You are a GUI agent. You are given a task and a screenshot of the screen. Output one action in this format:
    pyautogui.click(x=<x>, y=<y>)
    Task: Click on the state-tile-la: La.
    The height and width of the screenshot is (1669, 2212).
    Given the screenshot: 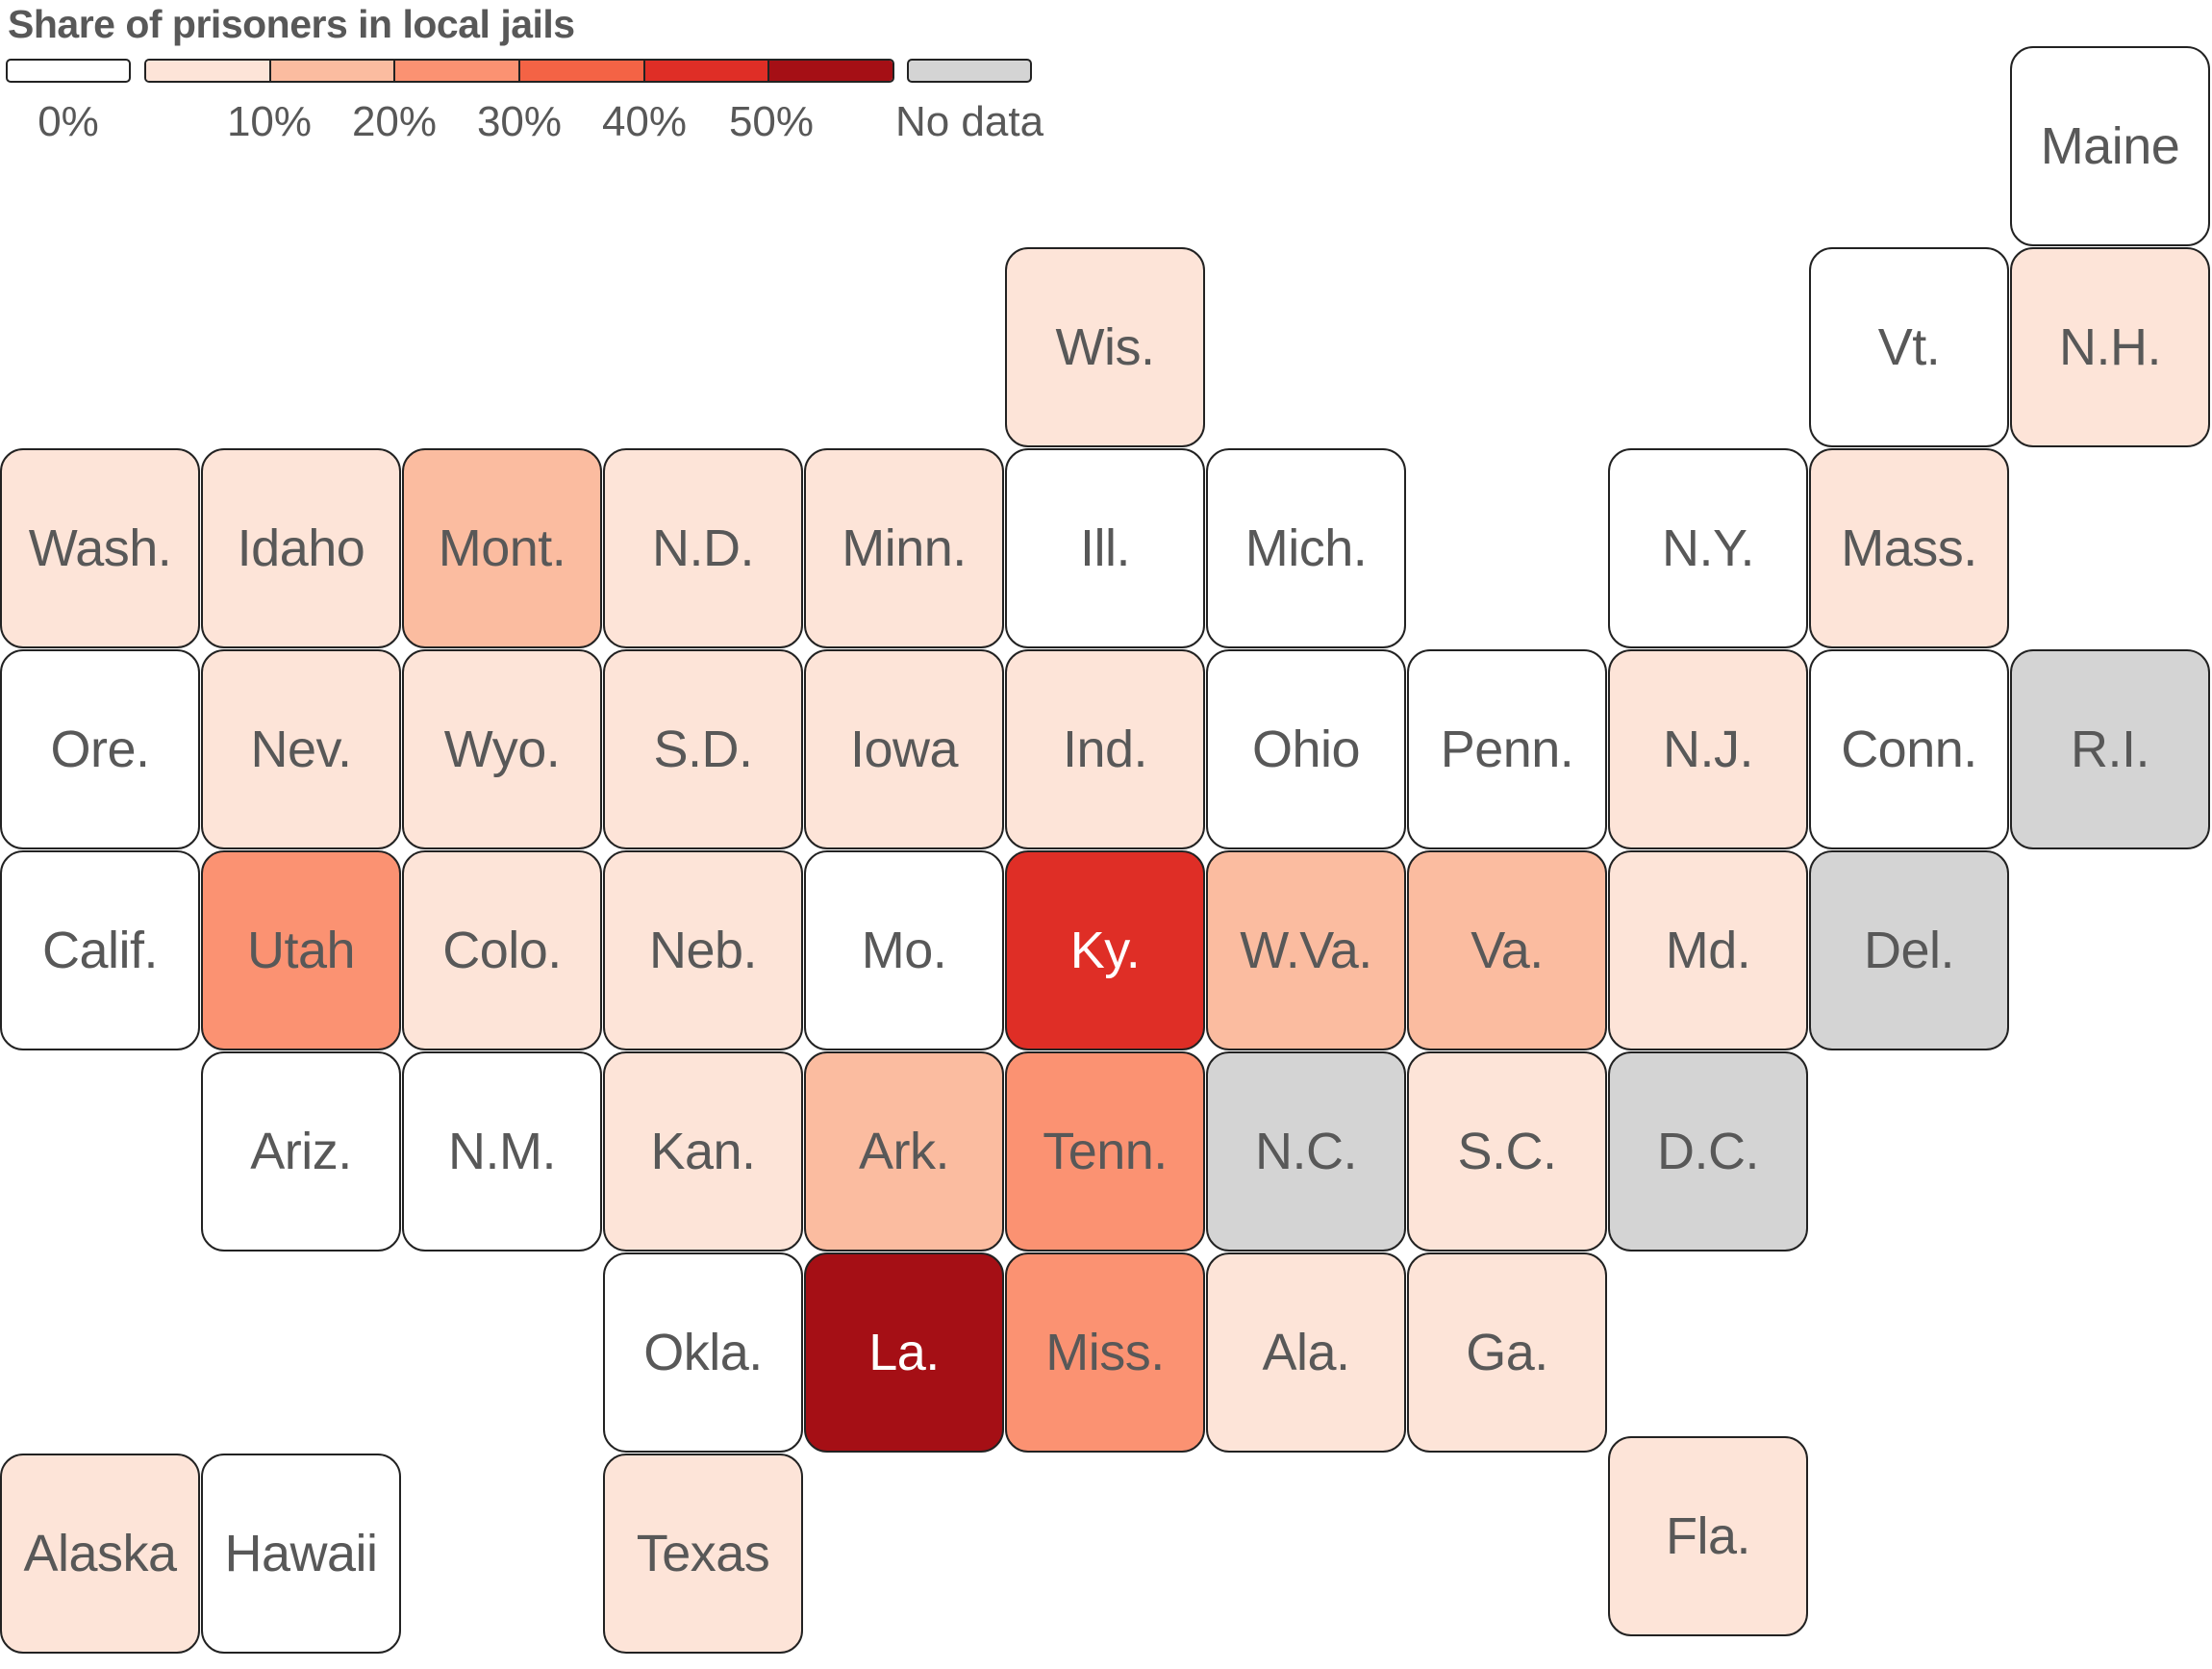 What is the action you would take?
    pyautogui.click(x=904, y=1352)
    